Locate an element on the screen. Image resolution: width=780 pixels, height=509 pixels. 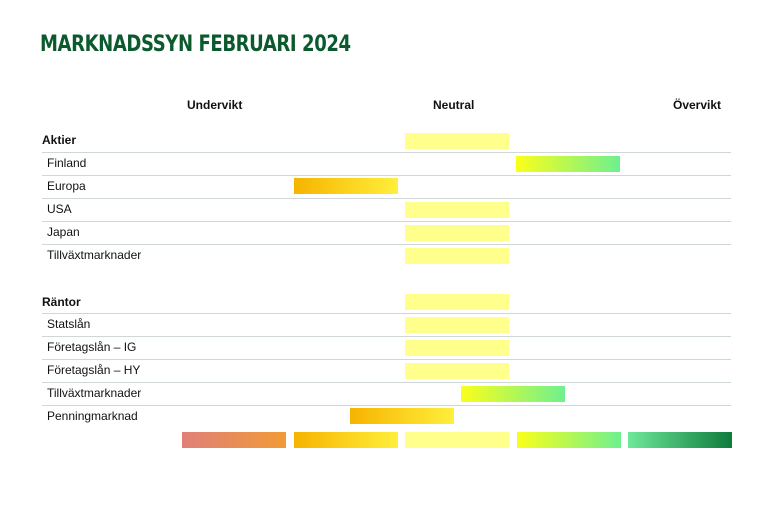
legend-swatch-strong-overweight is located at coordinates (680, 440).